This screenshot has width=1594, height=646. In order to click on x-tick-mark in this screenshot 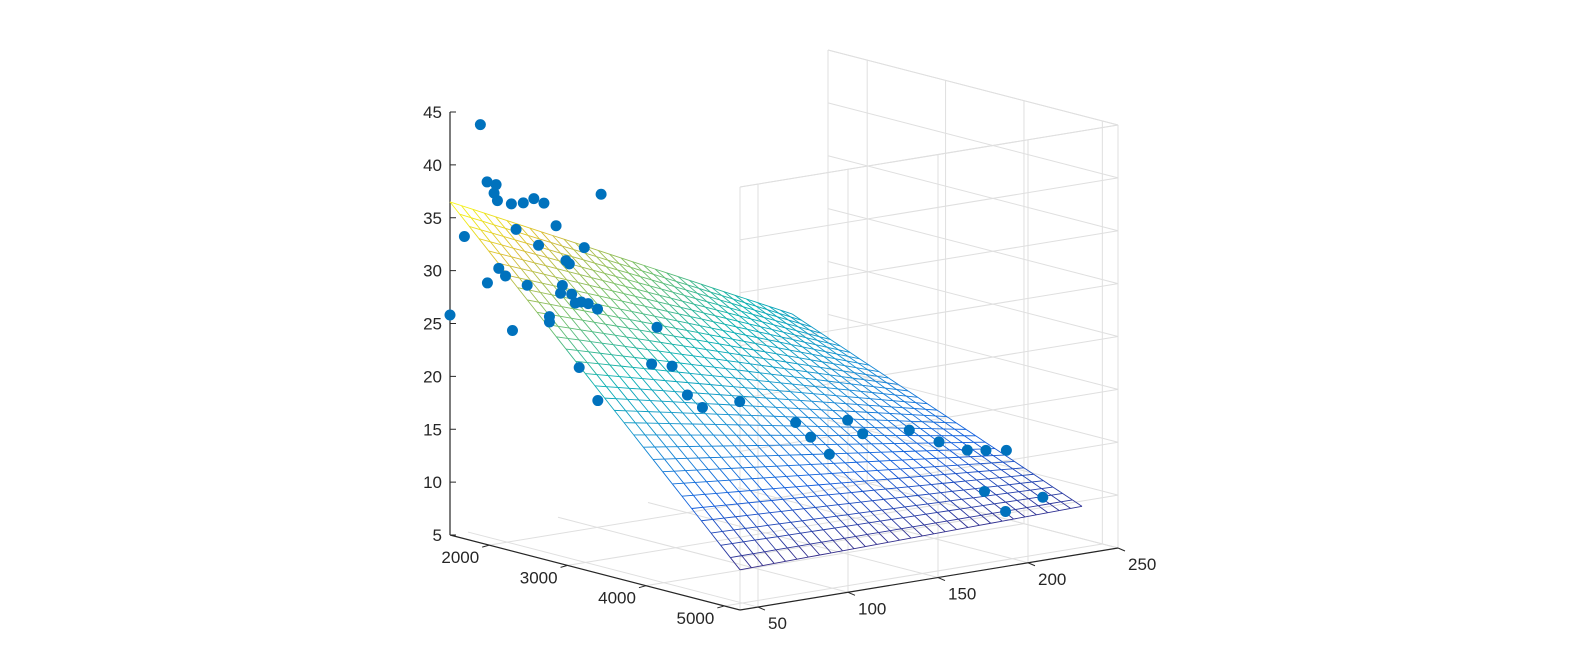, I will do `click(642, 587)`.